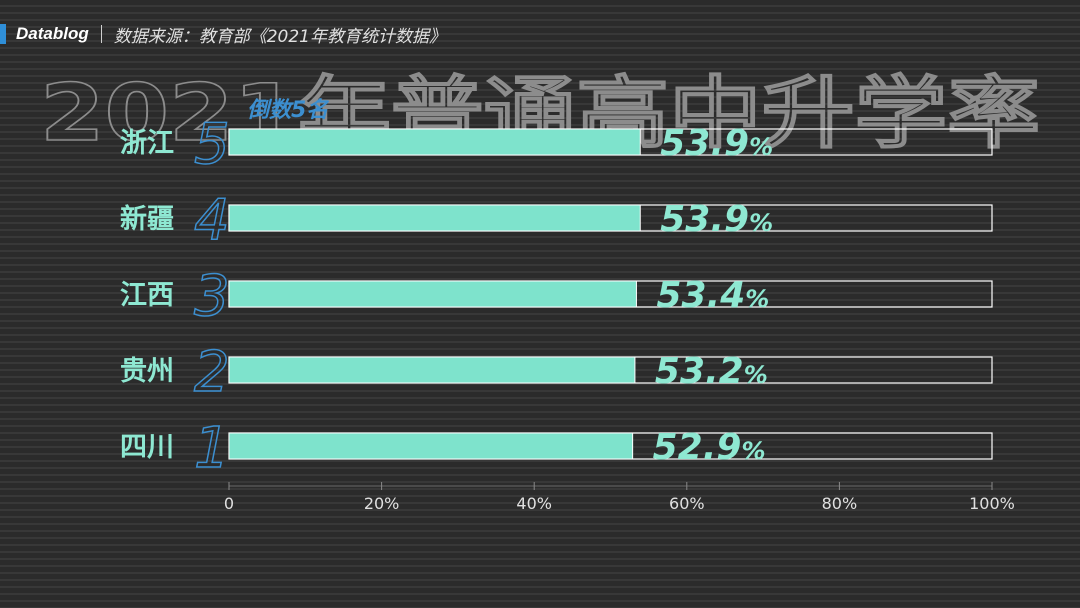 The width and height of the screenshot is (1080, 608). Describe the element at coordinates (147, 447) in the screenshot. I see `category-label: 四川` at that location.